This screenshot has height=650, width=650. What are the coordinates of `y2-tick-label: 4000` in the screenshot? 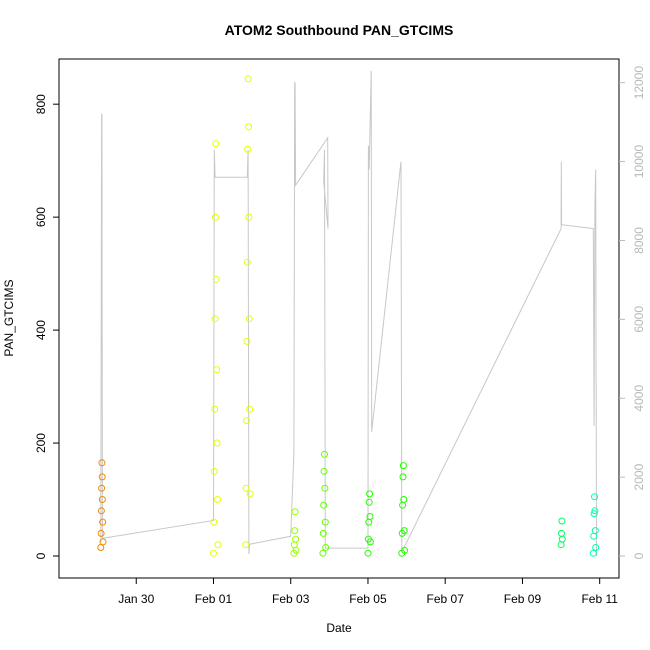 It's located at (639, 398).